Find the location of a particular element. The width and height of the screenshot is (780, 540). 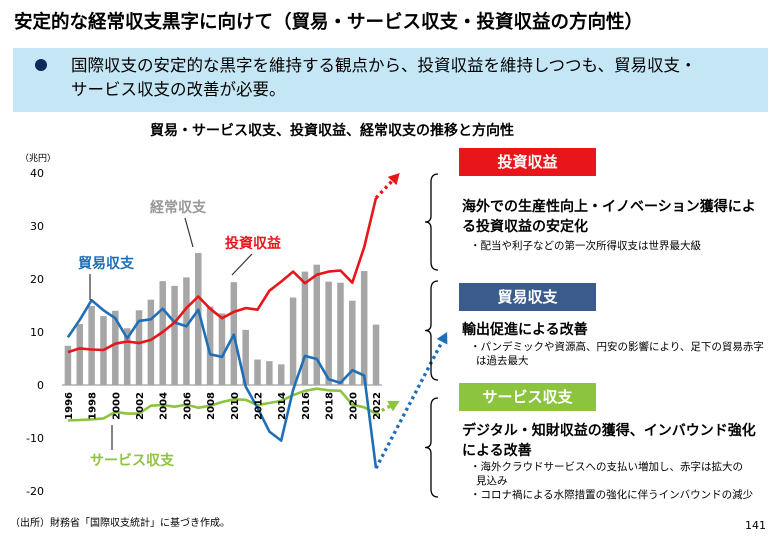

investment-note-1: ・配当や利子などの第一次所得収支は世界最大級 is located at coordinates (585, 246).